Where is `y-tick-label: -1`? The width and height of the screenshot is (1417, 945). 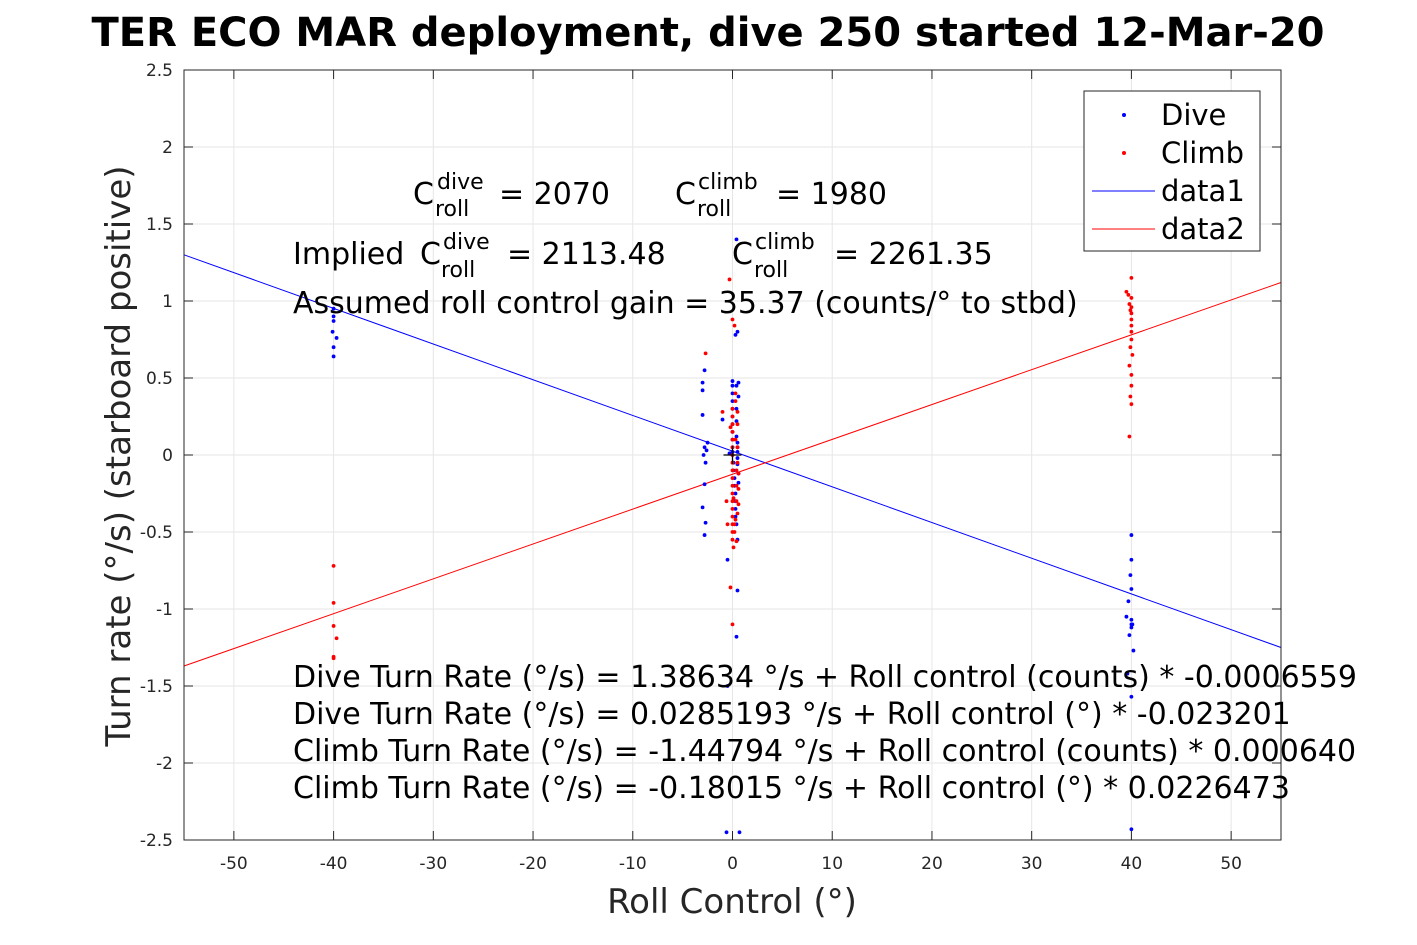 y-tick-label: -1 is located at coordinates (164, 610).